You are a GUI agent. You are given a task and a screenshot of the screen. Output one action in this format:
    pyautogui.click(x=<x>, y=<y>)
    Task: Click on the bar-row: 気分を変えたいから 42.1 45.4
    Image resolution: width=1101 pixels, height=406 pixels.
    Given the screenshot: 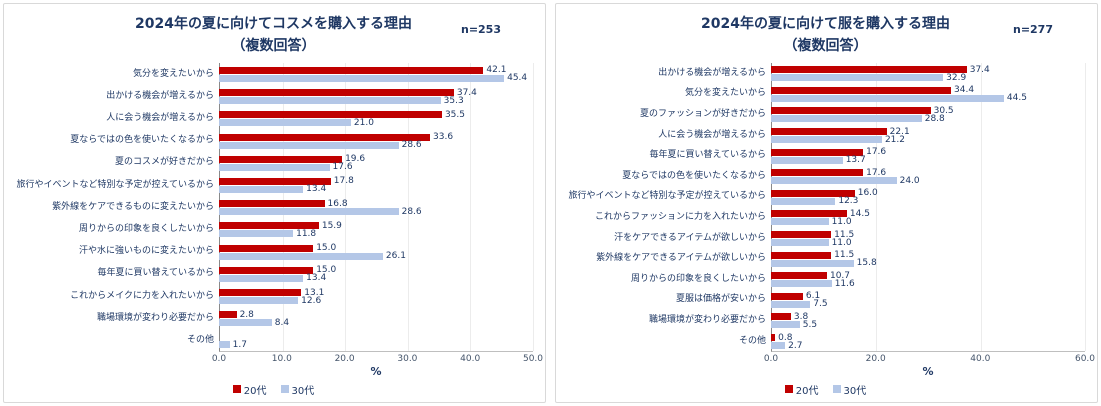 What is the action you would take?
    pyautogui.click(x=273, y=74)
    